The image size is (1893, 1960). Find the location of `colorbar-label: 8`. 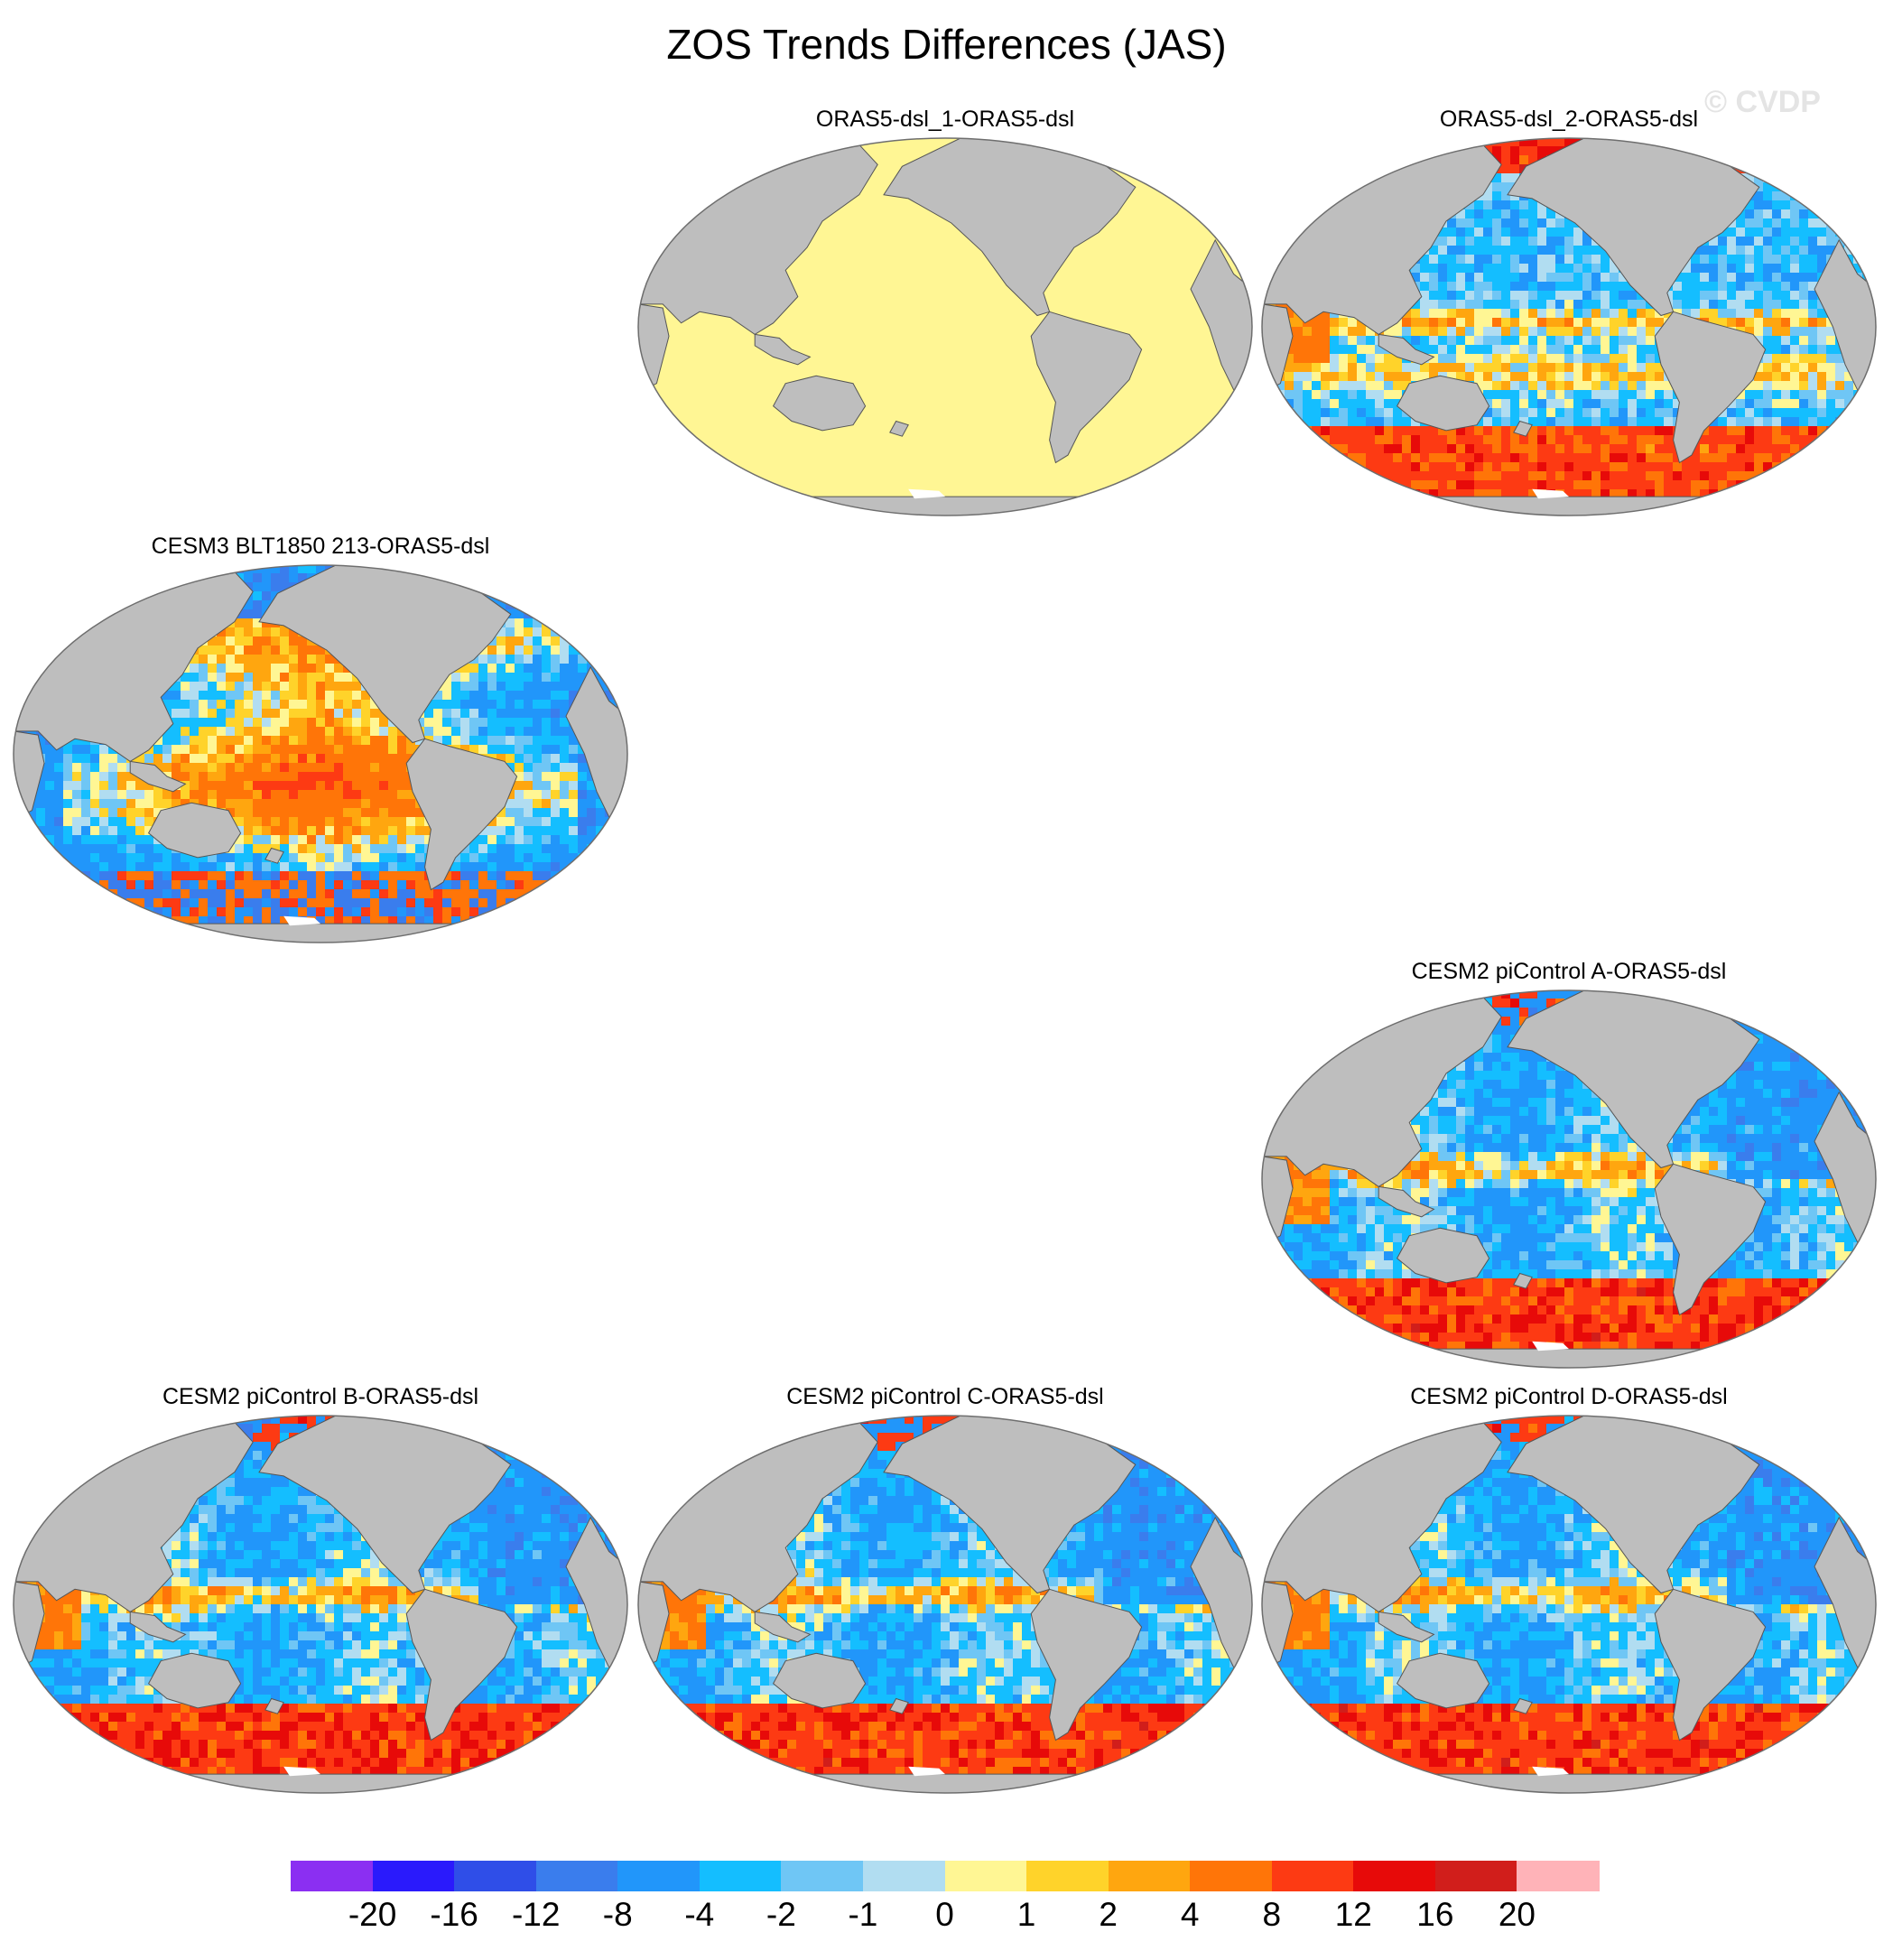

colorbar-label: 8 is located at coordinates (1272, 1914).